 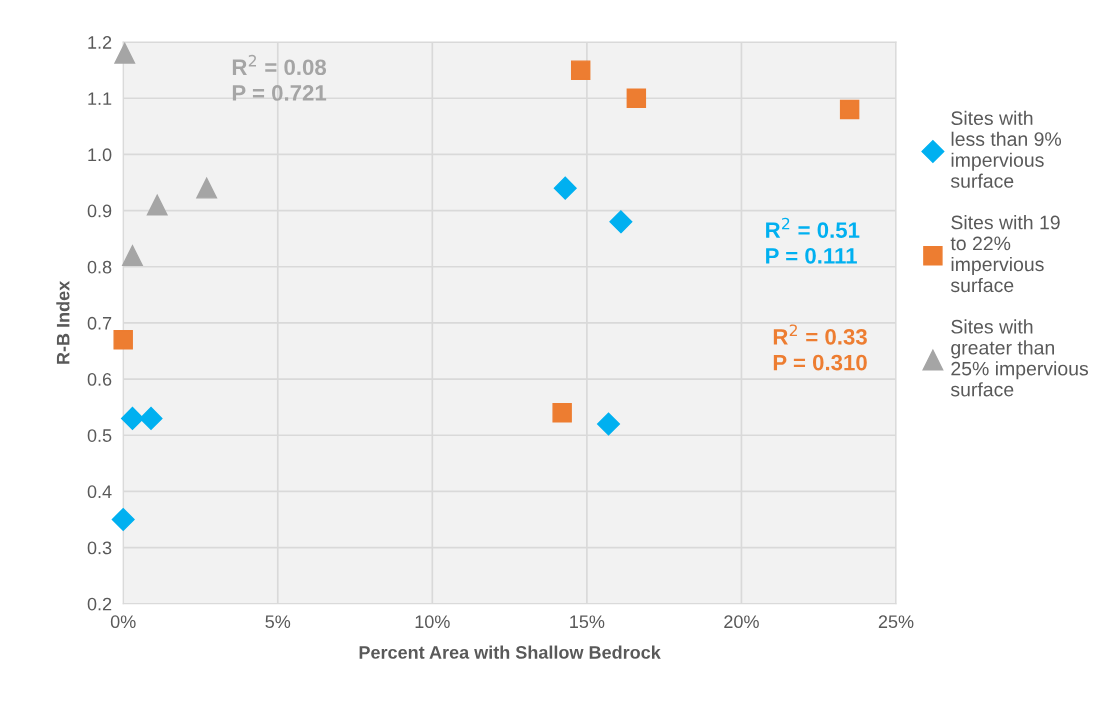 I want to click on y-tick-label: 0.5, so click(x=99, y=435).